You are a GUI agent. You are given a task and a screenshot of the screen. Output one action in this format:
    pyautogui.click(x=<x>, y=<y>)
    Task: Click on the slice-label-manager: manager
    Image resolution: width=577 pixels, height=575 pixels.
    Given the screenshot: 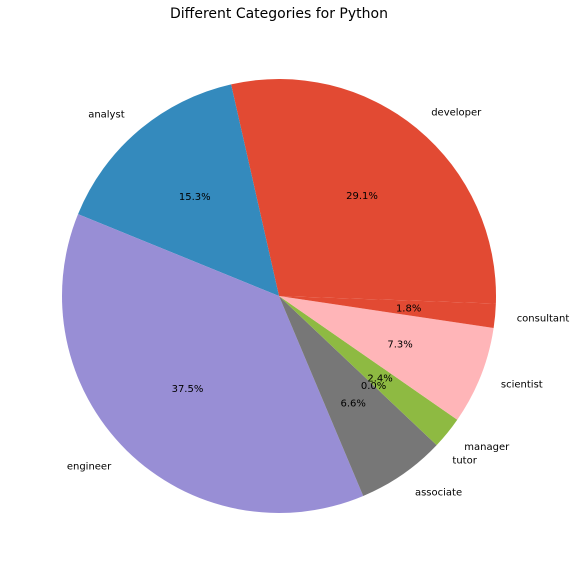 What is the action you would take?
    pyautogui.click(x=487, y=447)
    